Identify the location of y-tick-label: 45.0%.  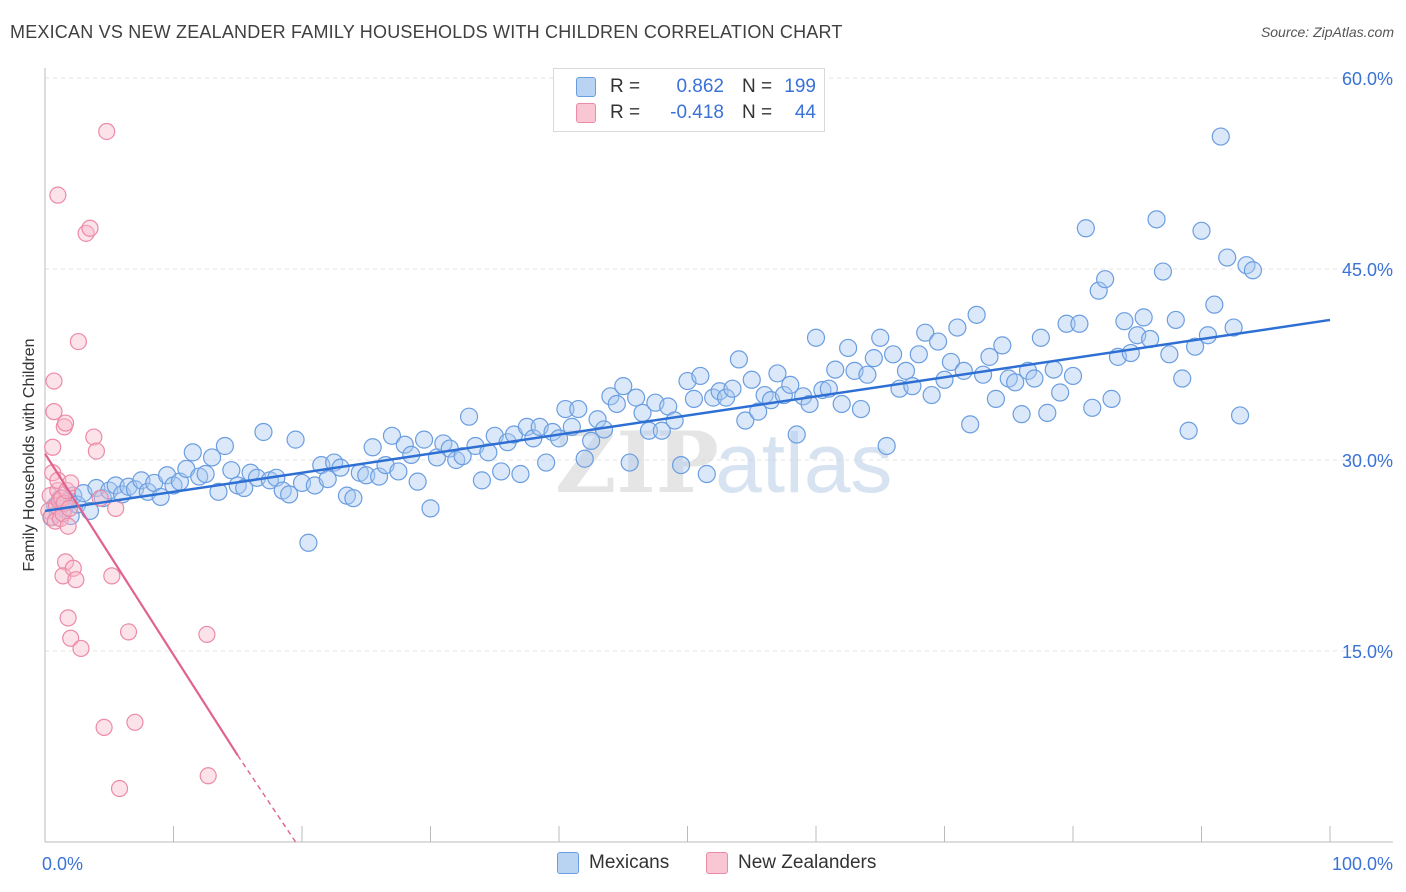
(1367, 270).